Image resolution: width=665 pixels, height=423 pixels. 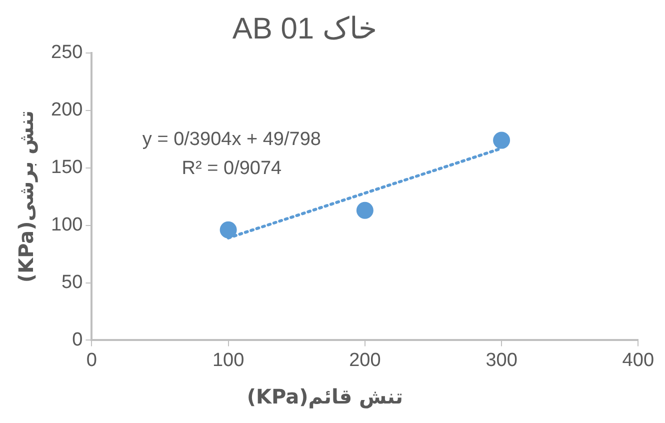 What do you see at coordinates (67, 225) in the screenshot?
I see `y-tick-label: 100` at bounding box center [67, 225].